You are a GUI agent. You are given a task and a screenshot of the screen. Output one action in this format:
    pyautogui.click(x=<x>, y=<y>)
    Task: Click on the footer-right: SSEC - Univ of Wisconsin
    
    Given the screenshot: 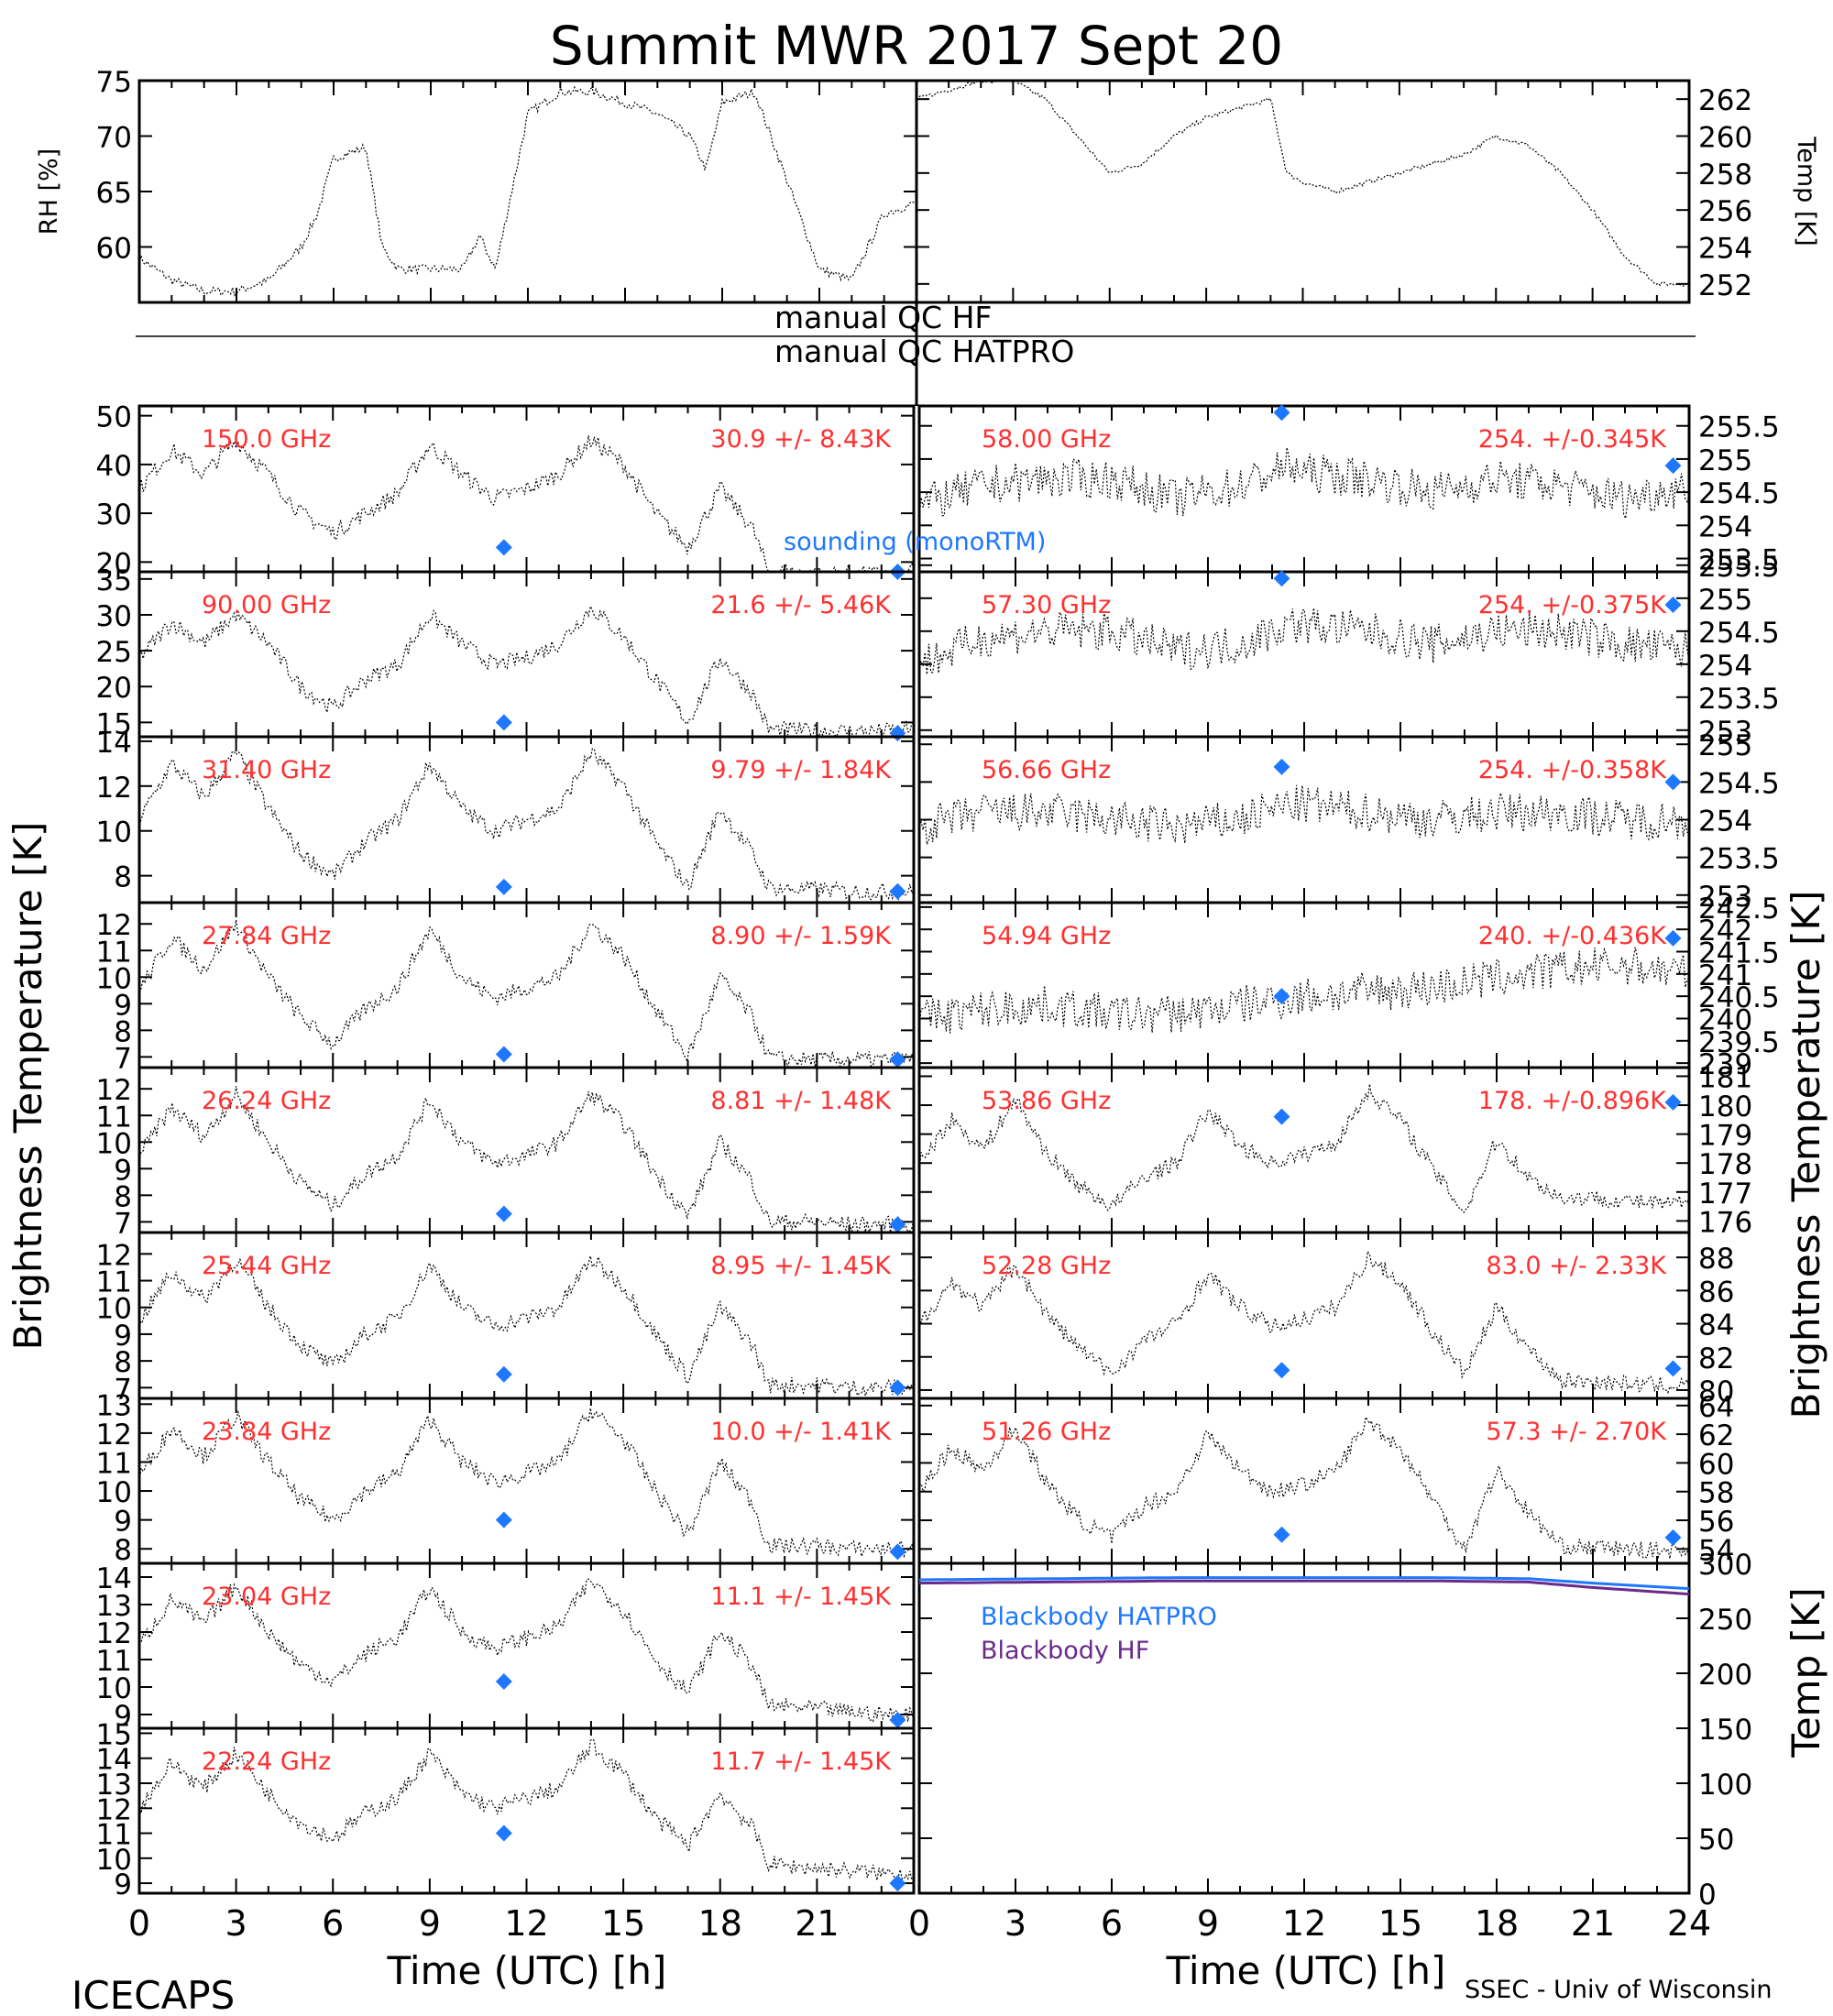 What is the action you would take?
    pyautogui.click(x=1618, y=1990)
    